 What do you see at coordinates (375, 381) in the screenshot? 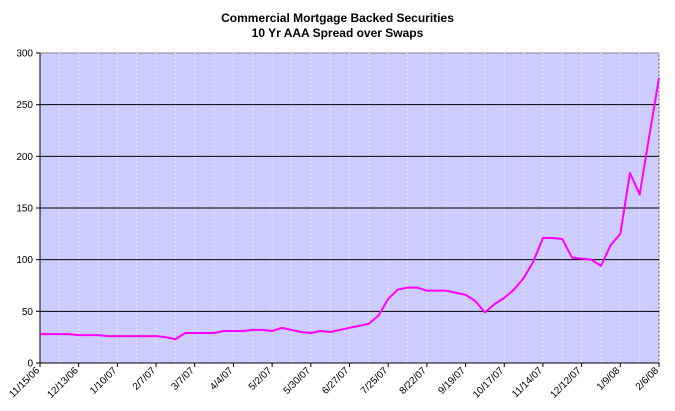
I see `x-tick-label: 7/25/07` at bounding box center [375, 381].